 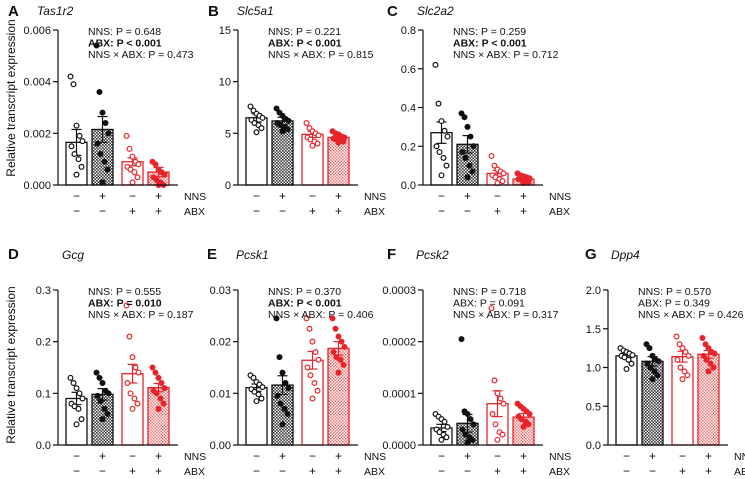 What do you see at coordinates (158, 416) in the screenshot?
I see `bar-nns-abx` at bounding box center [158, 416].